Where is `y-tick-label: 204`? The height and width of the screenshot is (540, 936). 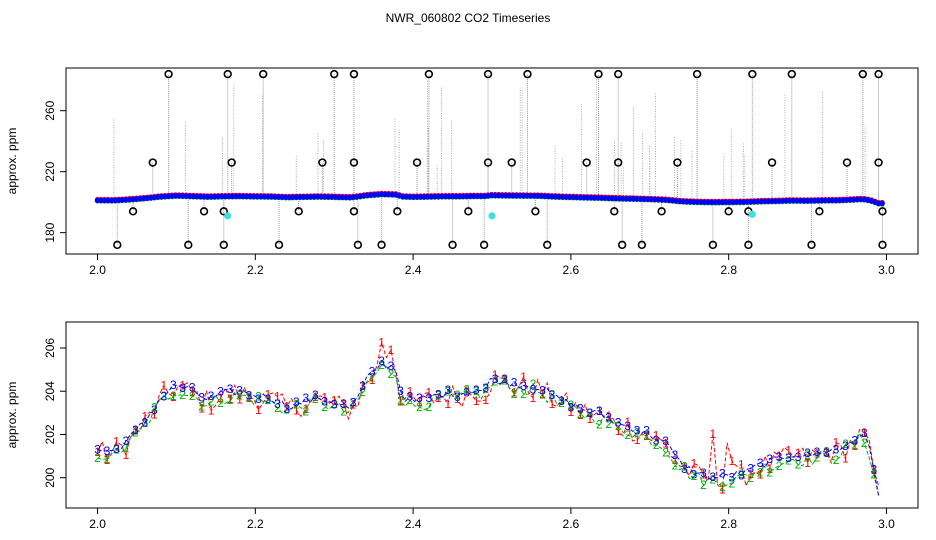
y-tick-label: 204 is located at coordinates (50, 391).